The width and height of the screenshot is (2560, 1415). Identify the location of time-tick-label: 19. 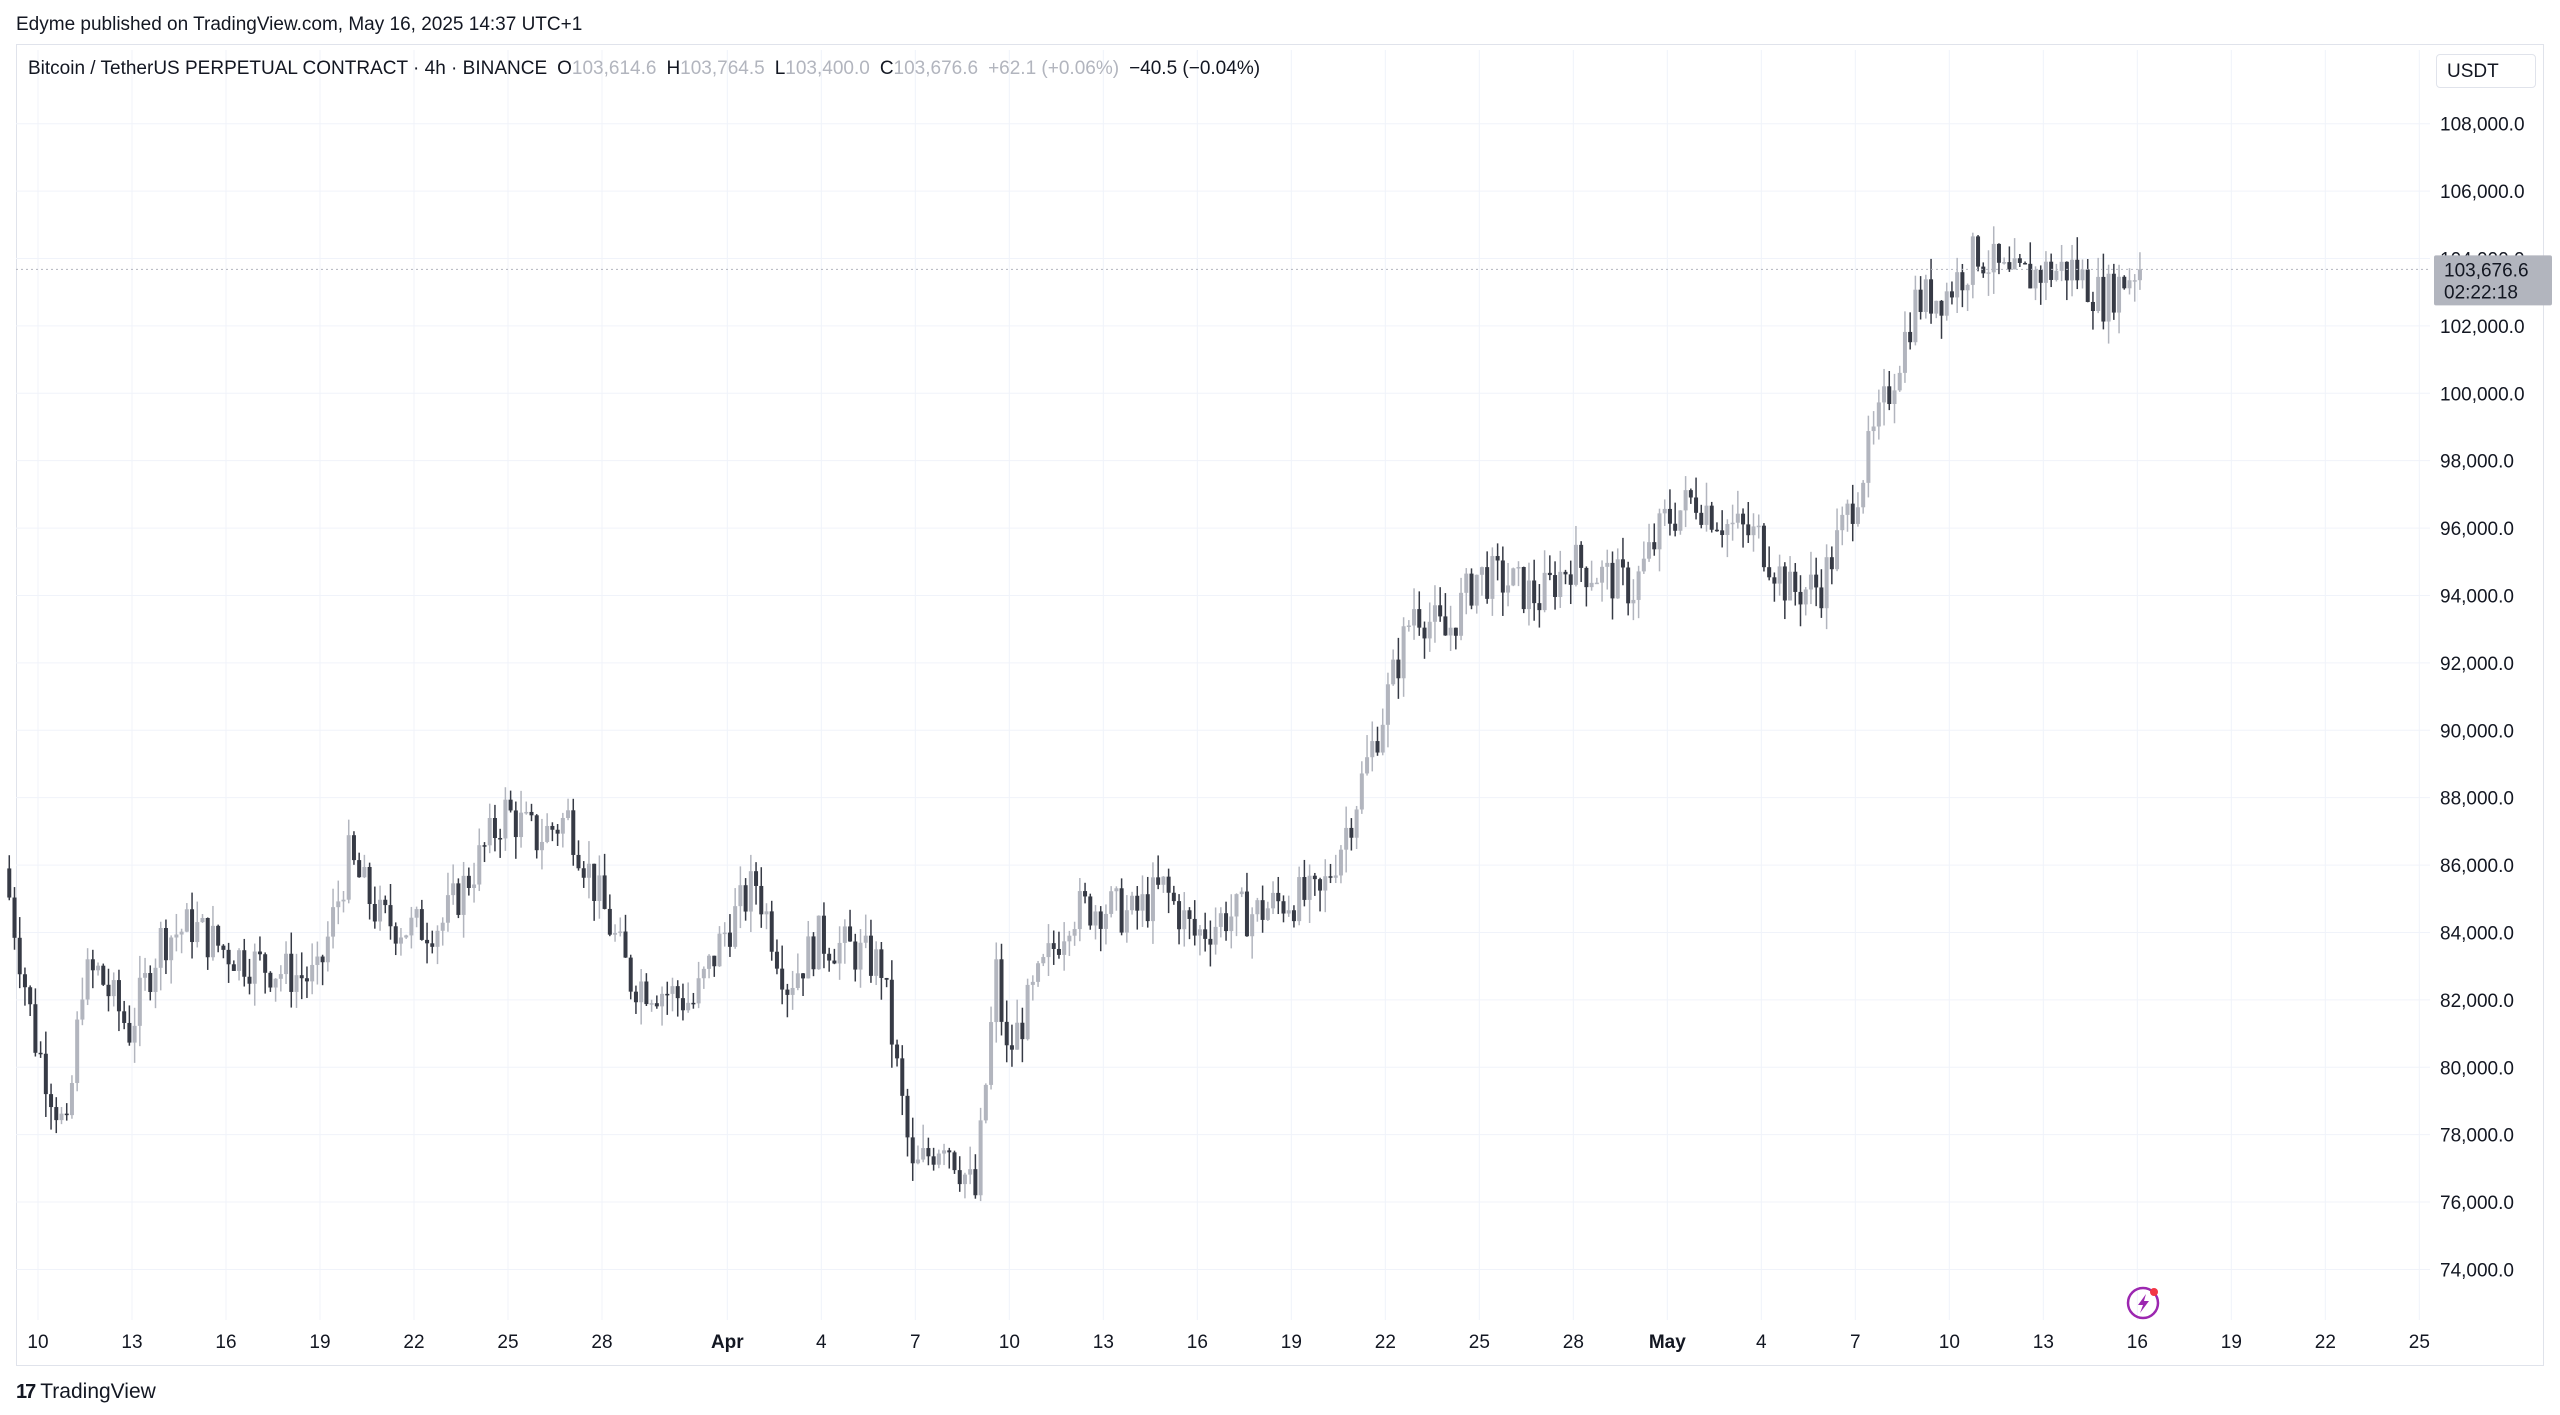
(319, 1342).